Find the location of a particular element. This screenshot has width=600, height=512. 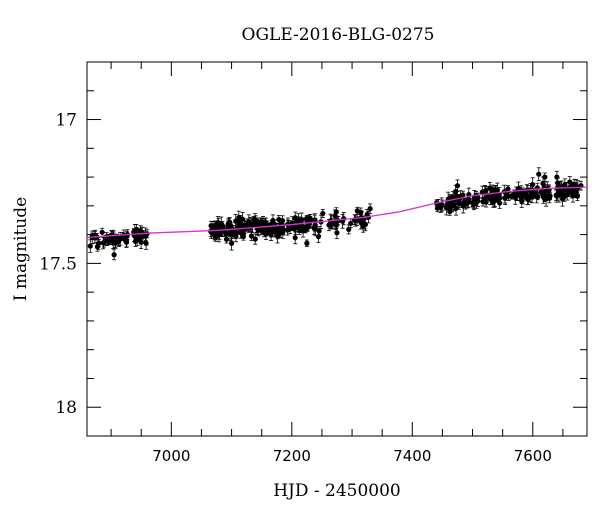

chart-title: OGLE-2016-BLG-0275 is located at coordinates (338, 35).